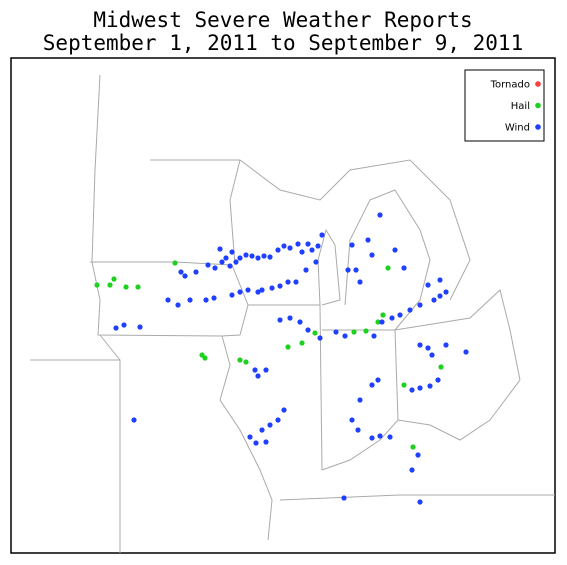 The width and height of the screenshot is (567, 565). What do you see at coordinates (510, 85) in the screenshot?
I see `legend-label: Tornado` at bounding box center [510, 85].